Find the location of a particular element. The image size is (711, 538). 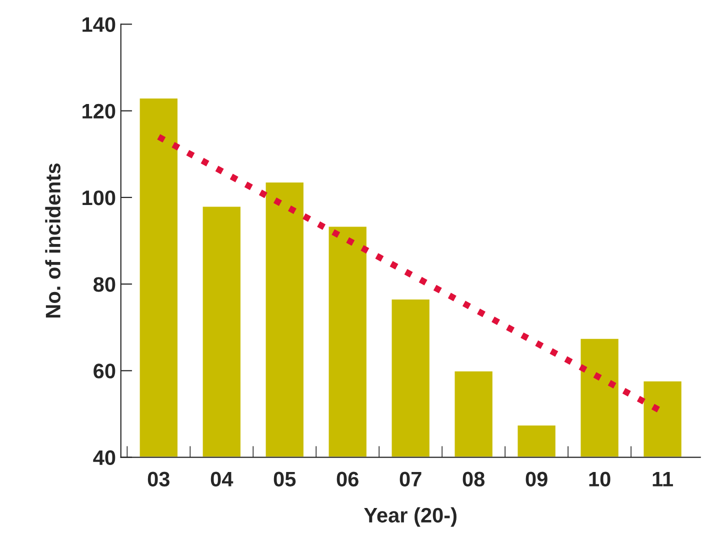

x-tick-label: 07 is located at coordinates (411, 479).